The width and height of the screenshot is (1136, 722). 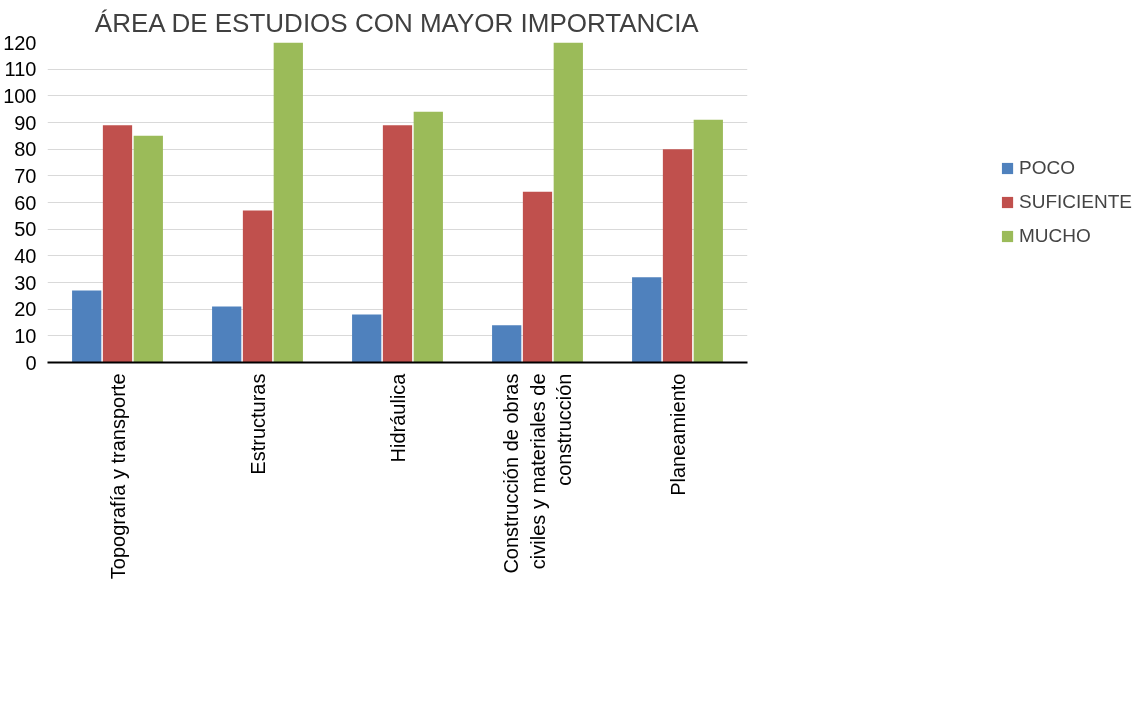 I want to click on legend-label: SUFICIENTE, so click(x=1075, y=202).